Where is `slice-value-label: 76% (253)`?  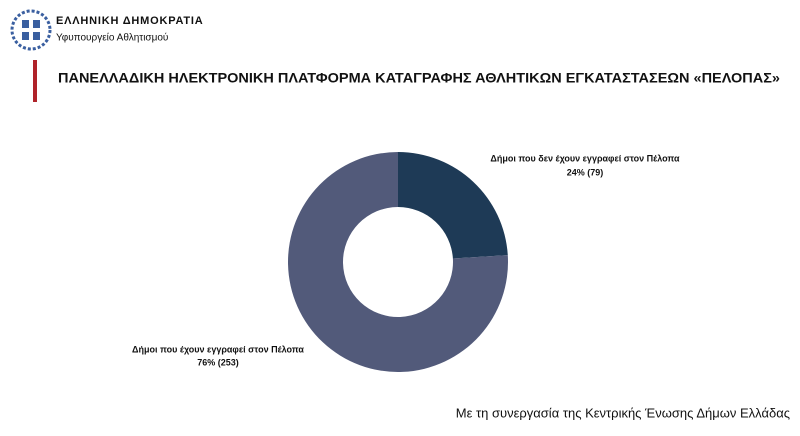
slice-value-label: 76% (253) is located at coordinates (218, 362).